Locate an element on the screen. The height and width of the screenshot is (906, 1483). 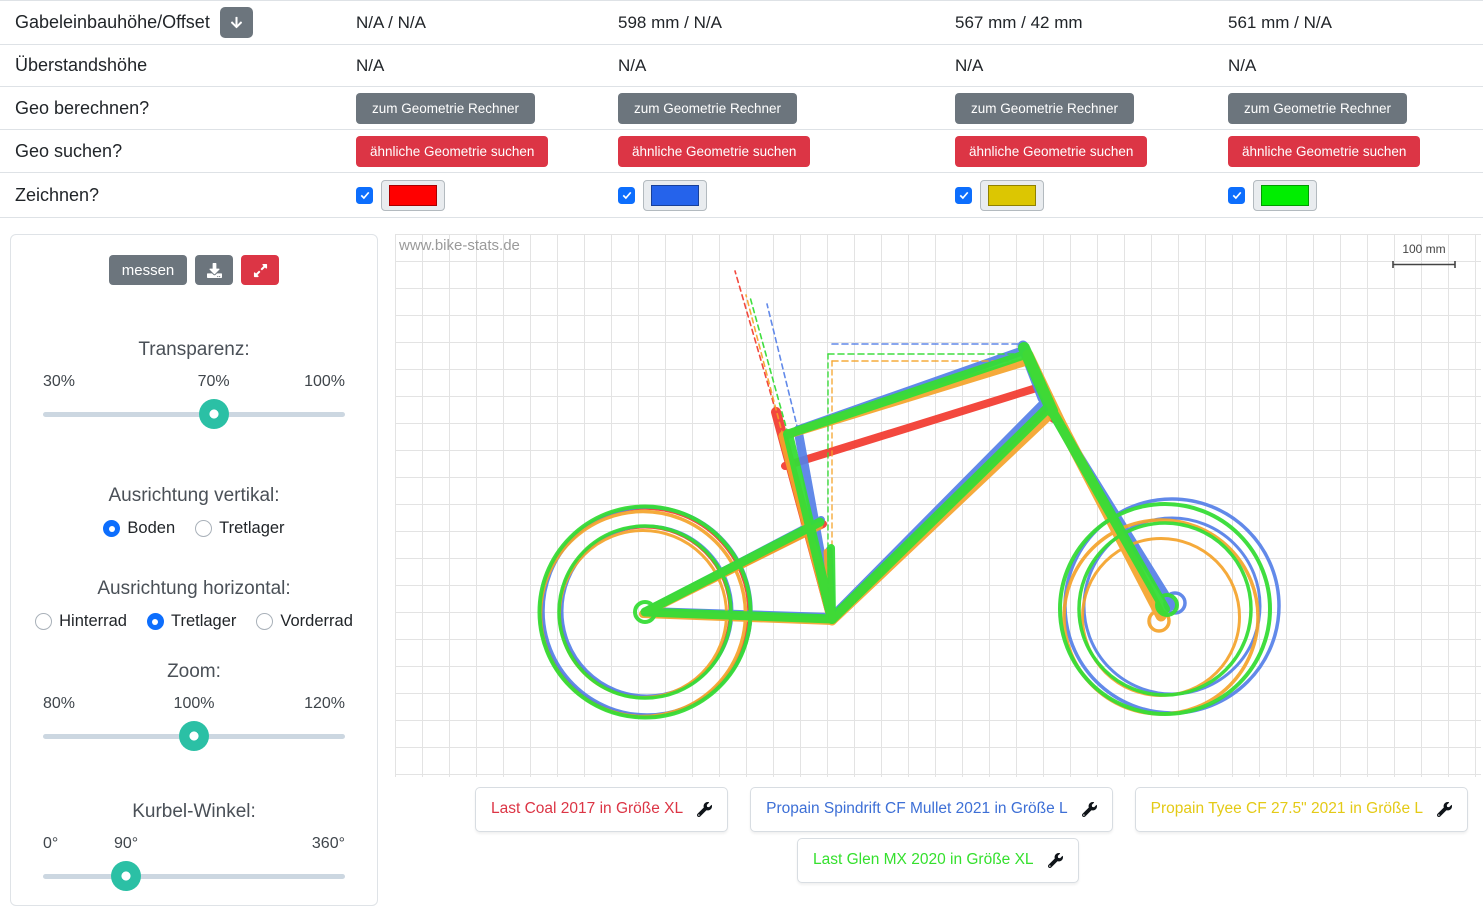
standover-value-2: N/A is located at coordinates (632, 65).